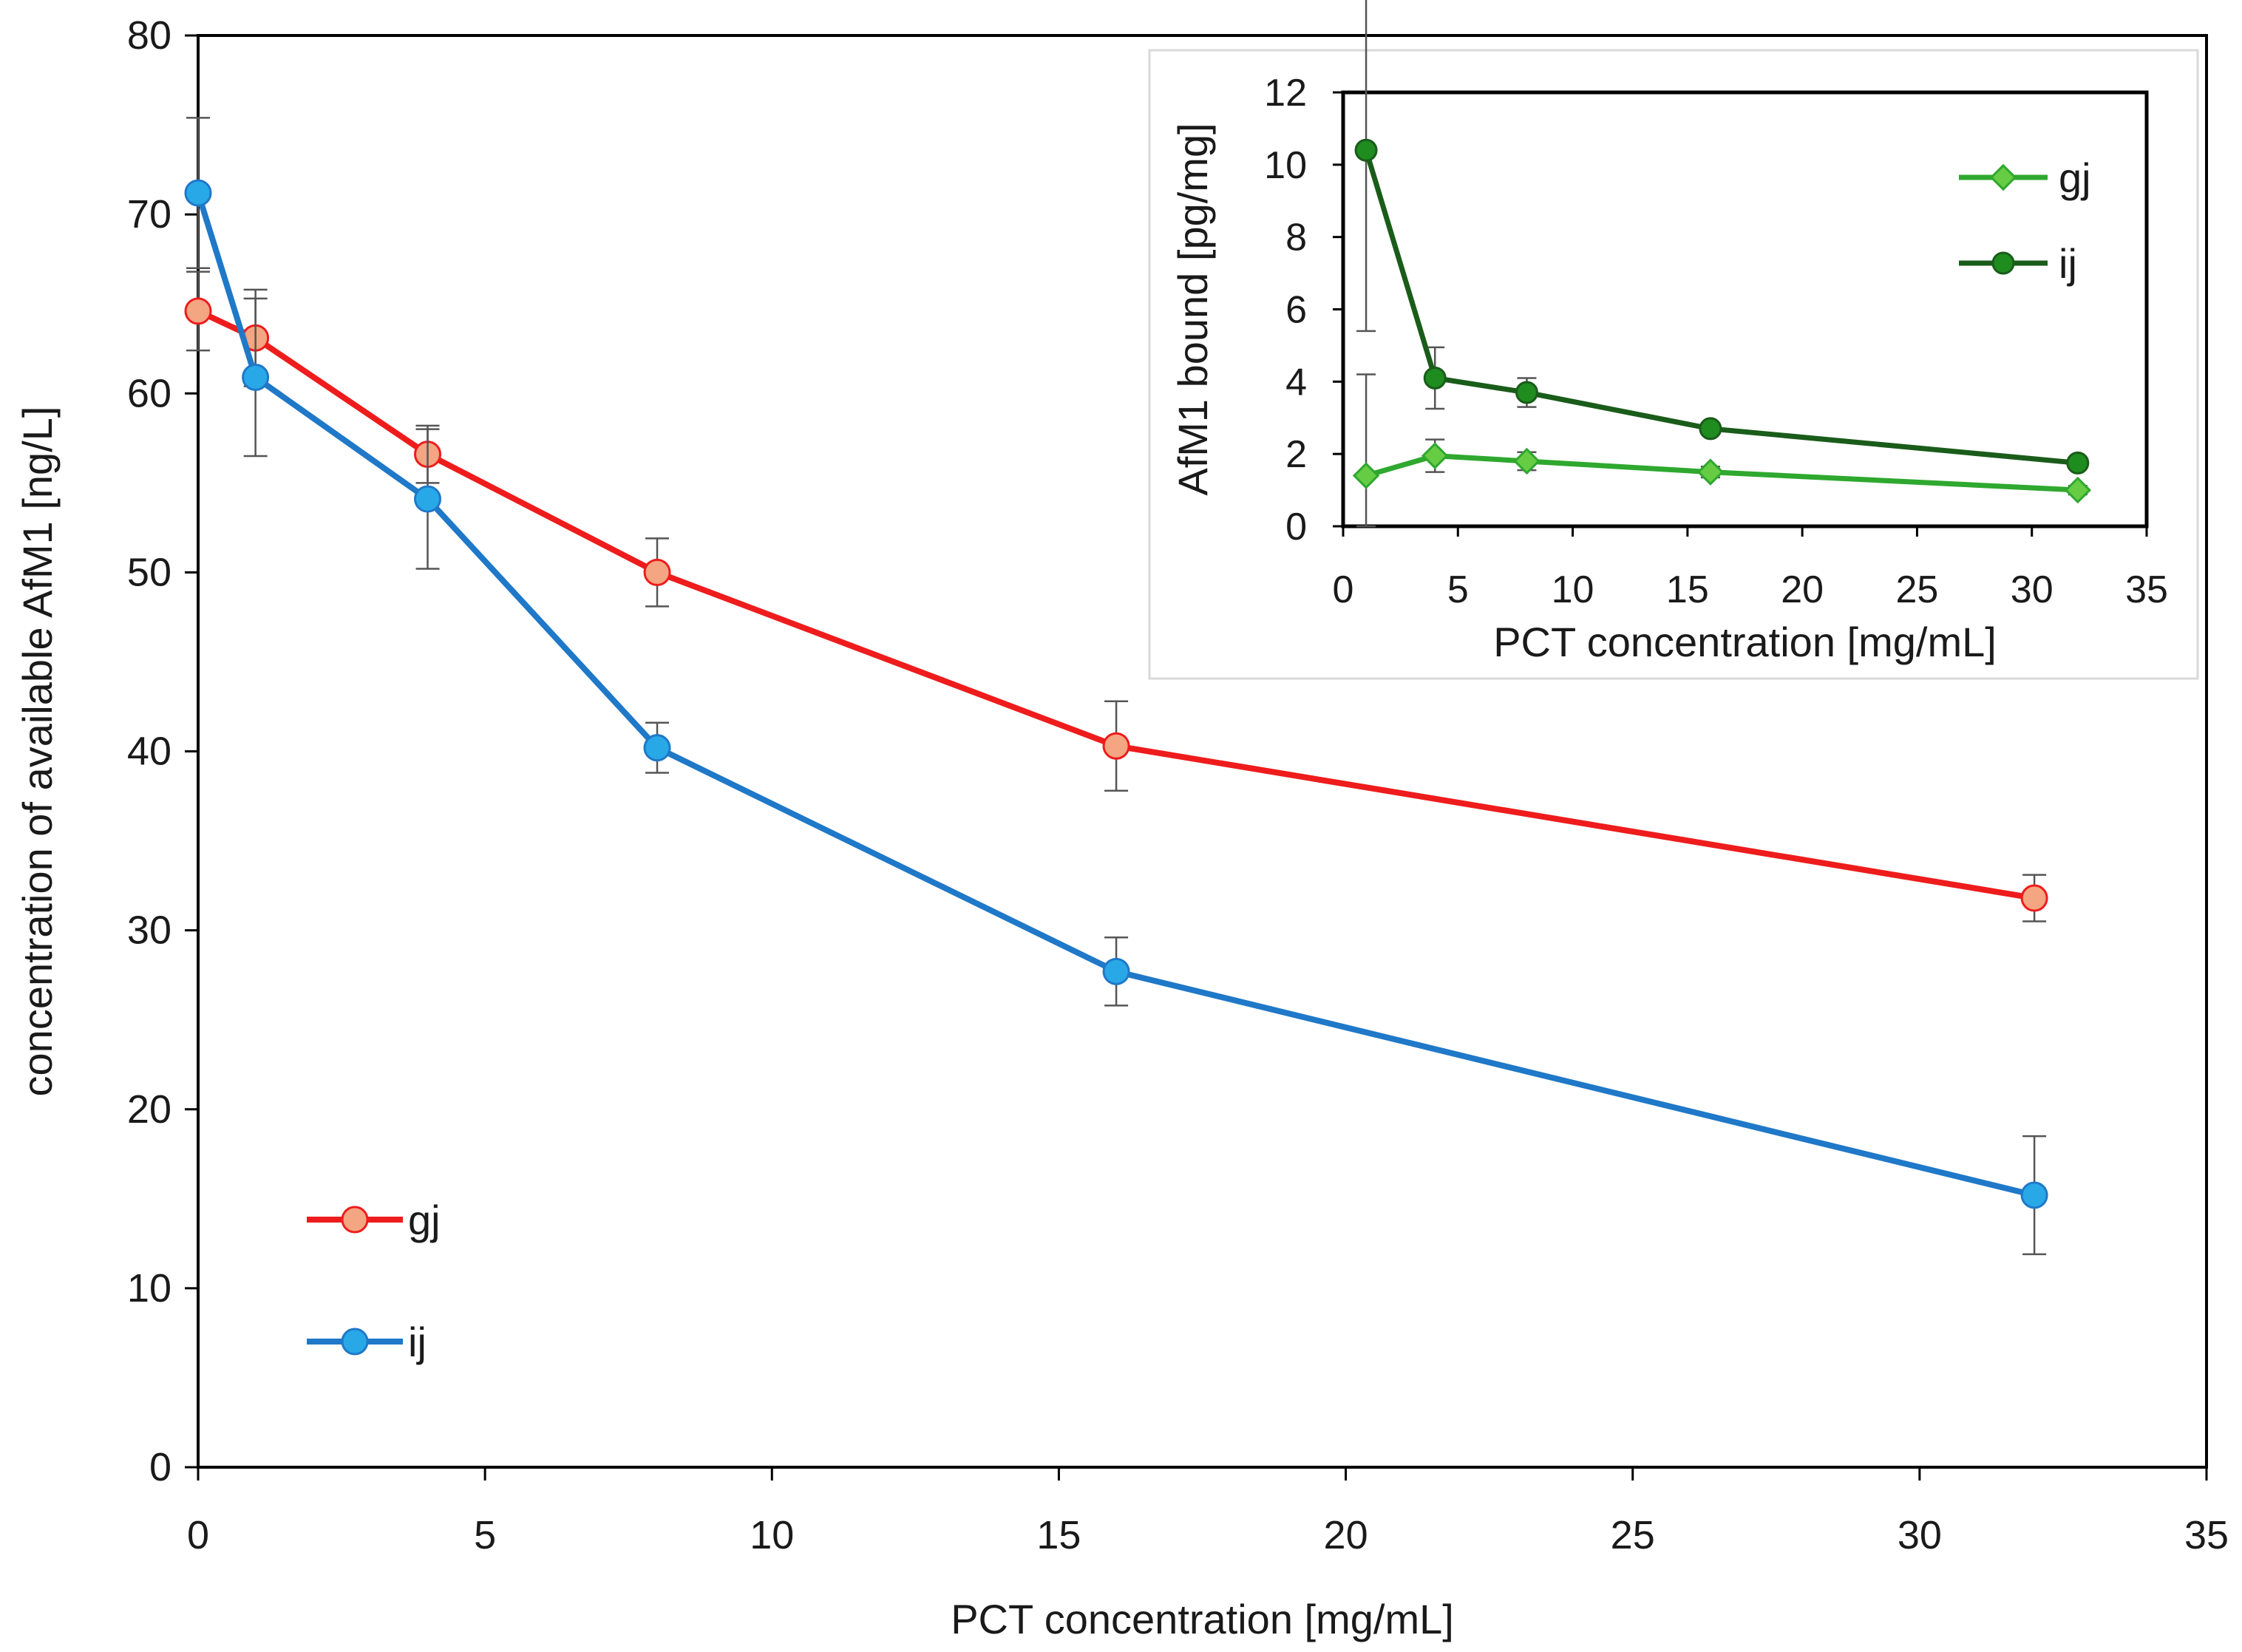  What do you see at coordinates (1722, 238) in the screenshot?
I see `inset-series-ij` at bounding box center [1722, 238].